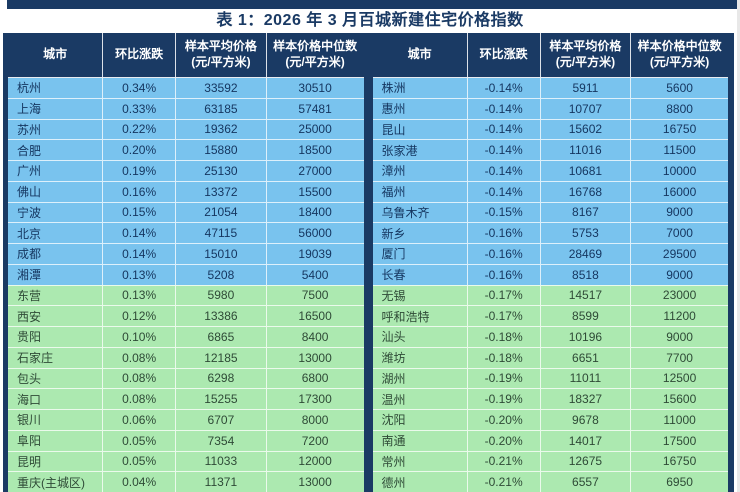 This screenshot has width=740, height=492. I want to click on table-row: 漳州 -0.14% 10681 10000, so click(550, 170).